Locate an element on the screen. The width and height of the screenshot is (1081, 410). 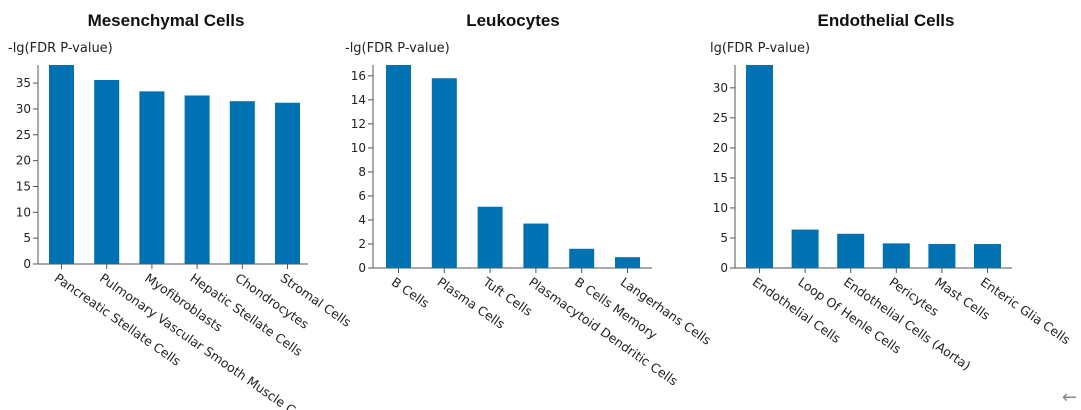
y-tick-label: 8 is located at coordinates (362, 172).